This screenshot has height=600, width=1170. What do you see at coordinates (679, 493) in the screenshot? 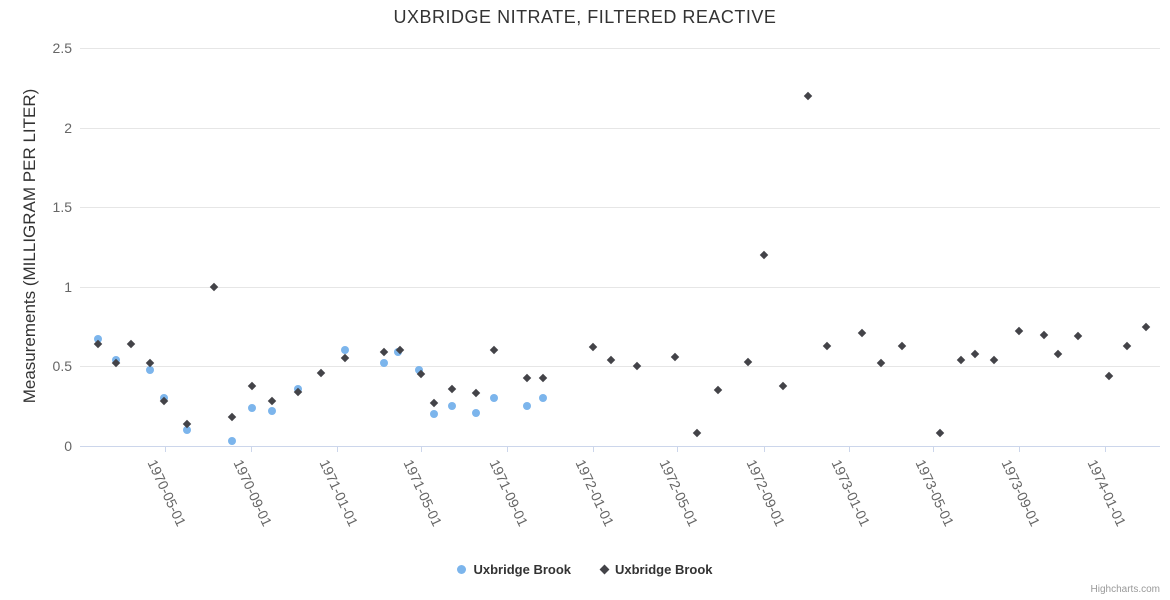
I see `x-axis-tick-label: 1972-05-01` at bounding box center [679, 493].